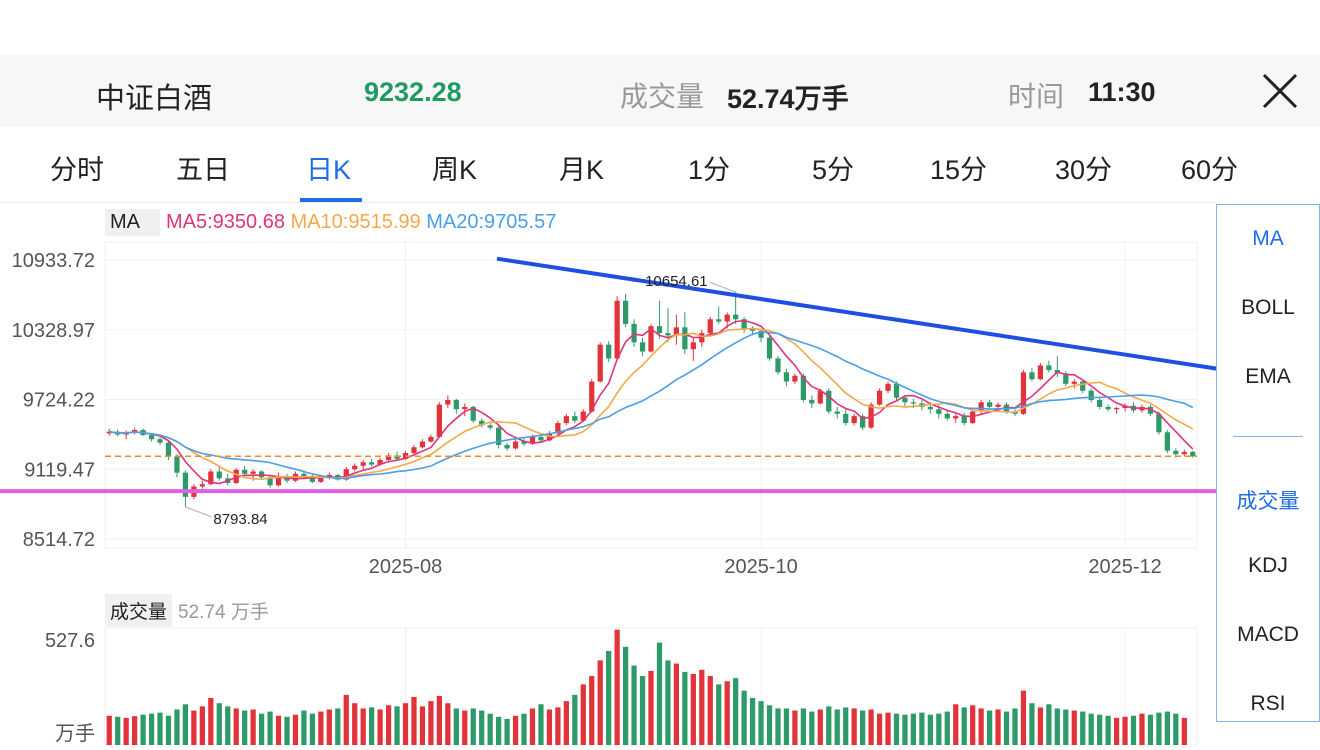 The image size is (1320, 750). What do you see at coordinates (582, 170) in the screenshot?
I see `tab-monthly-k: 月K` at bounding box center [582, 170].